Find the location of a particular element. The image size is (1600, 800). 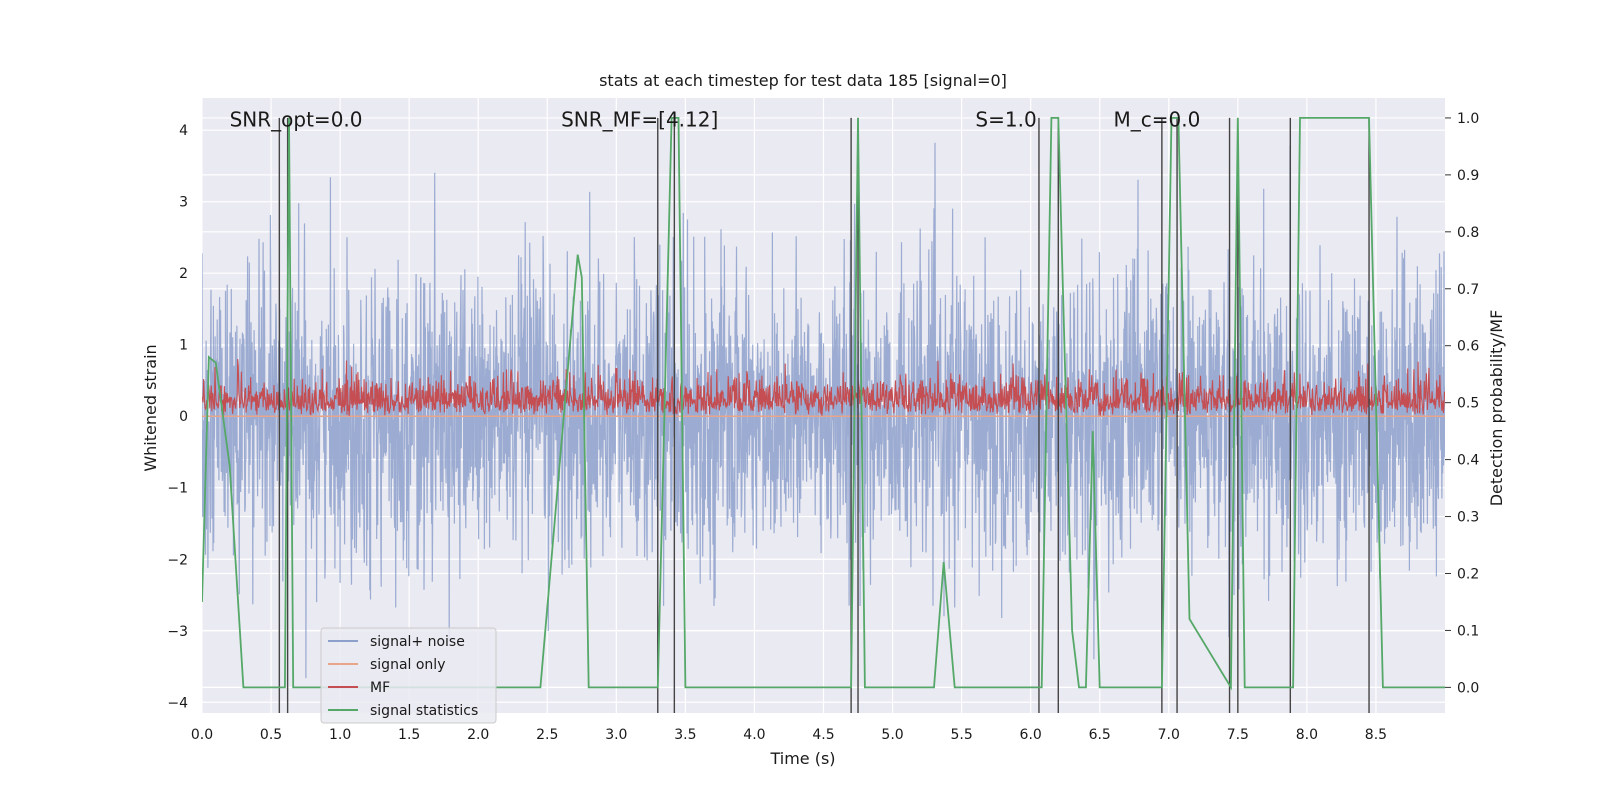

y2-tick-label: 0.2 is located at coordinates (1468, 574).